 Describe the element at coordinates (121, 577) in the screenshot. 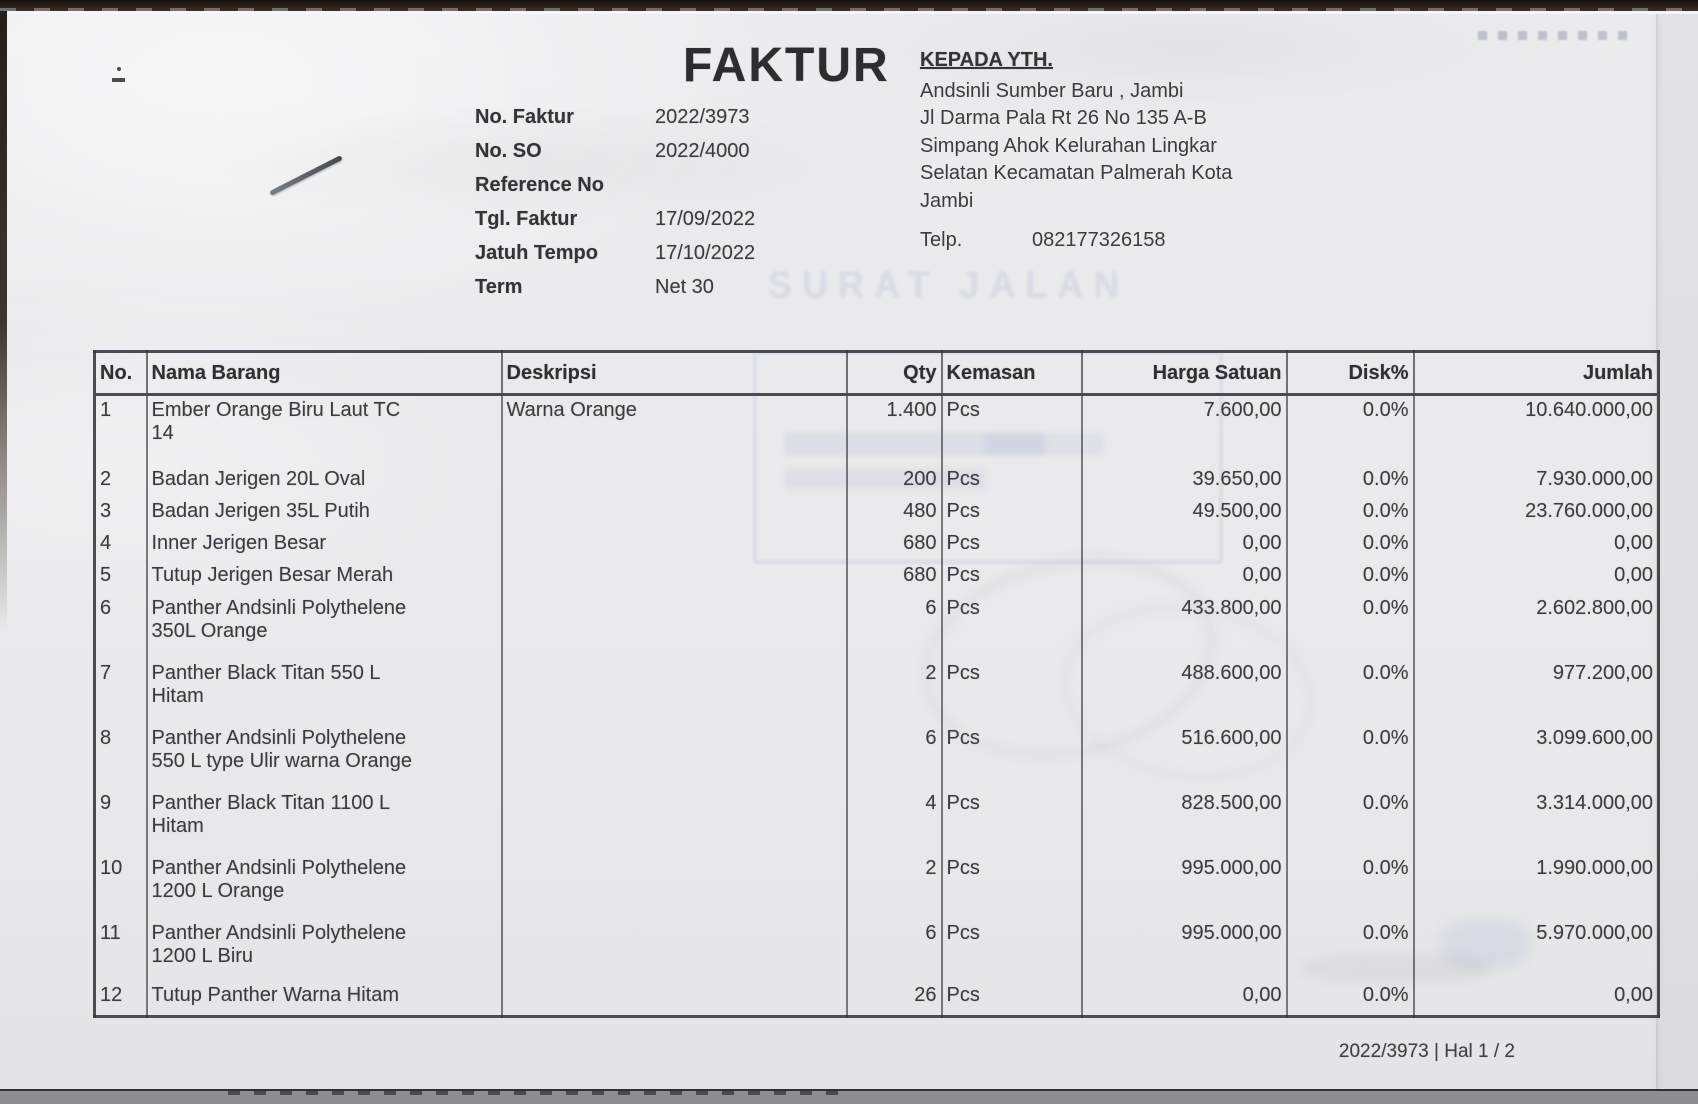

I see `cell-no: 5` at that location.